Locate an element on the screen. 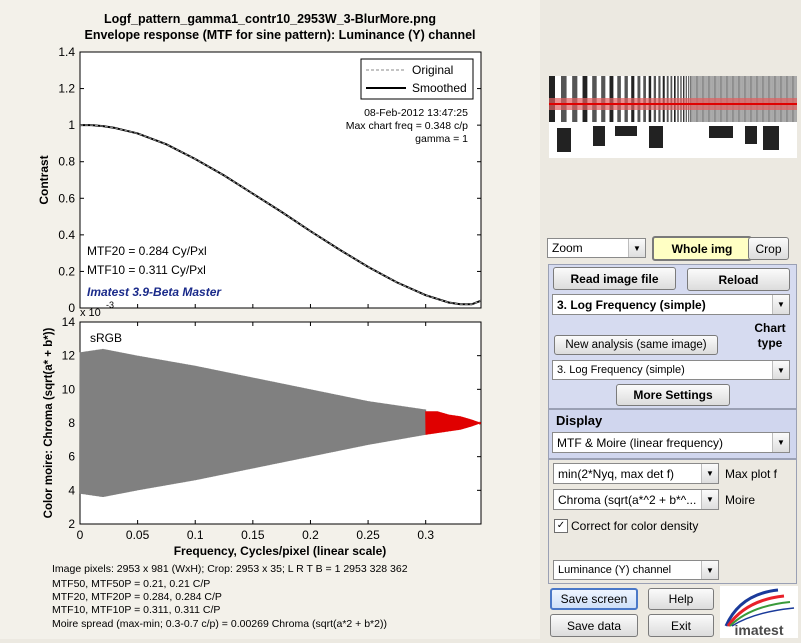  date-label: 08-Feb-2012 13:47:25 is located at coordinates (416, 113).